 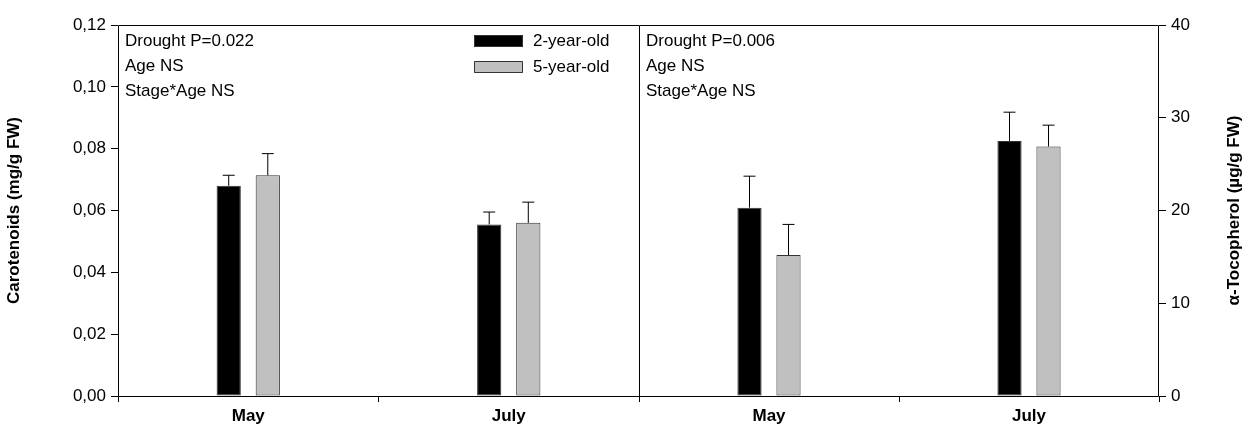 I want to click on y2-tick-label: 10, so click(x=1180, y=302).